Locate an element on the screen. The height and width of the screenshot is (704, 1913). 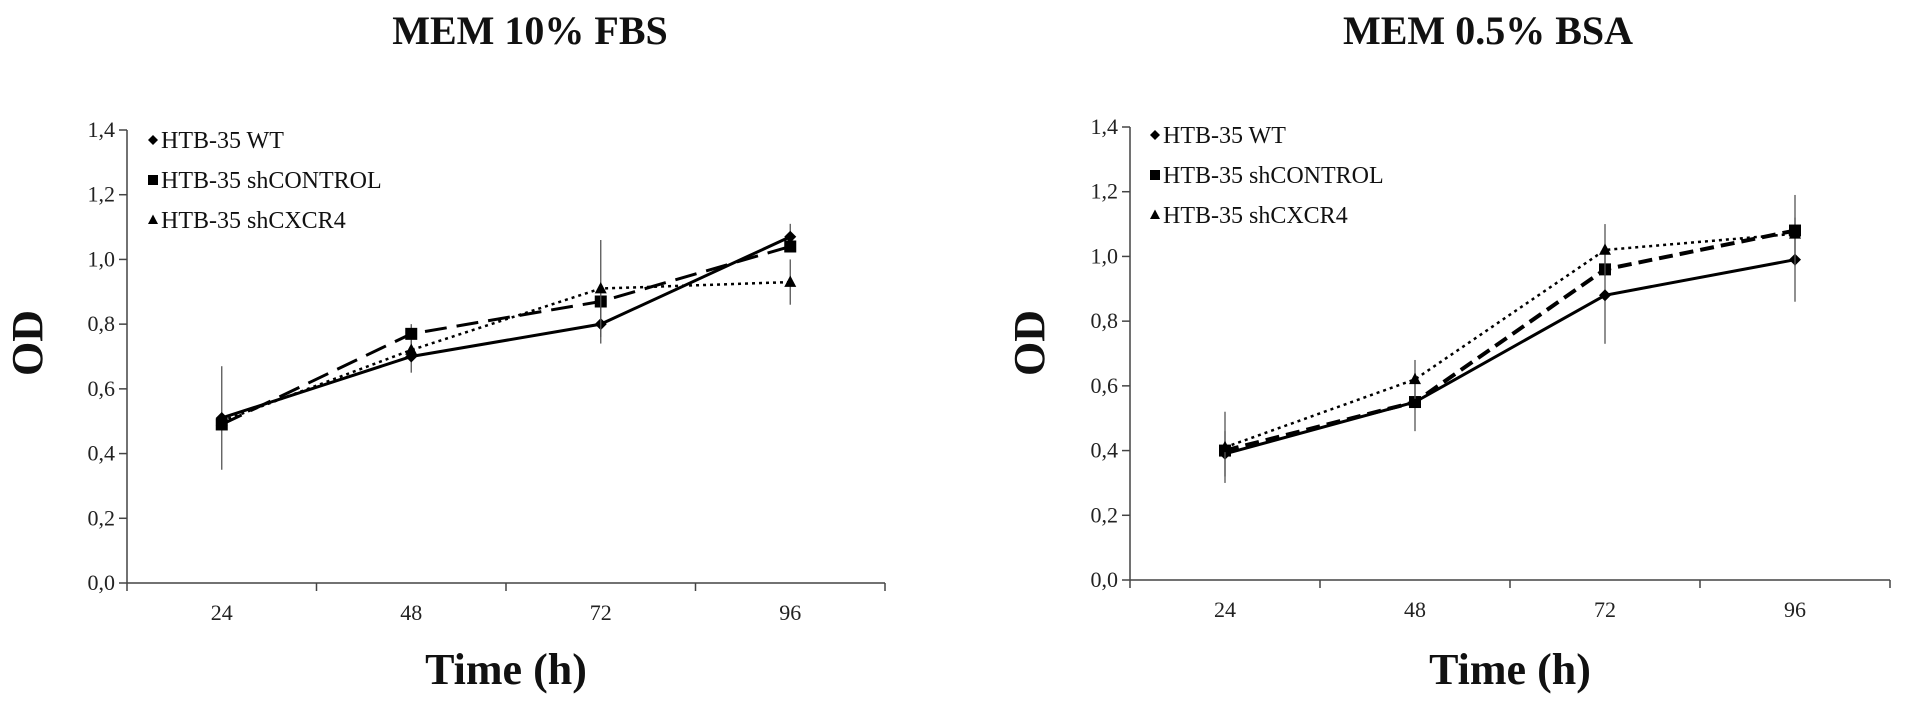
series-htb-35-shcontrol is located at coordinates (506, 335).